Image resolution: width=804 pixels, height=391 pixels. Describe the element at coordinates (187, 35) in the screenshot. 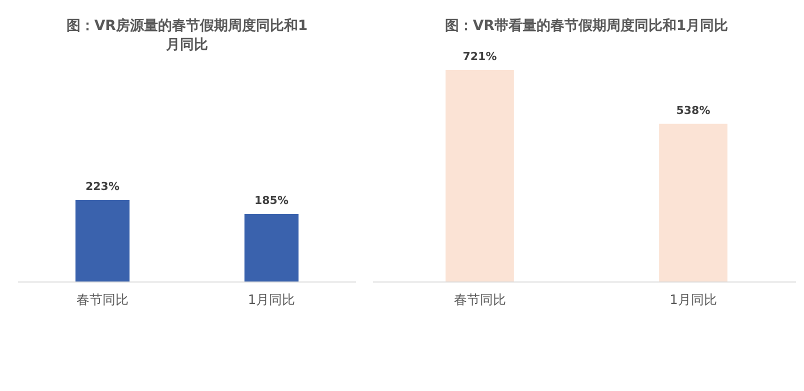

I see `chart-title: 图：VR房源量的春节假期周度同比和1月同比` at that location.